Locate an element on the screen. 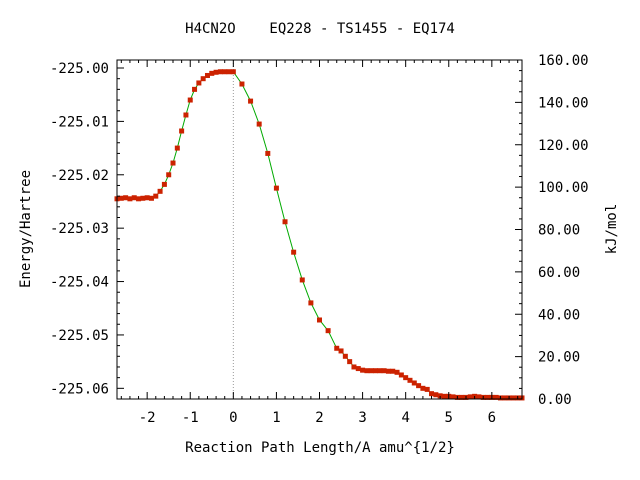  y-tick-label: -225.03 is located at coordinates (79, 229).